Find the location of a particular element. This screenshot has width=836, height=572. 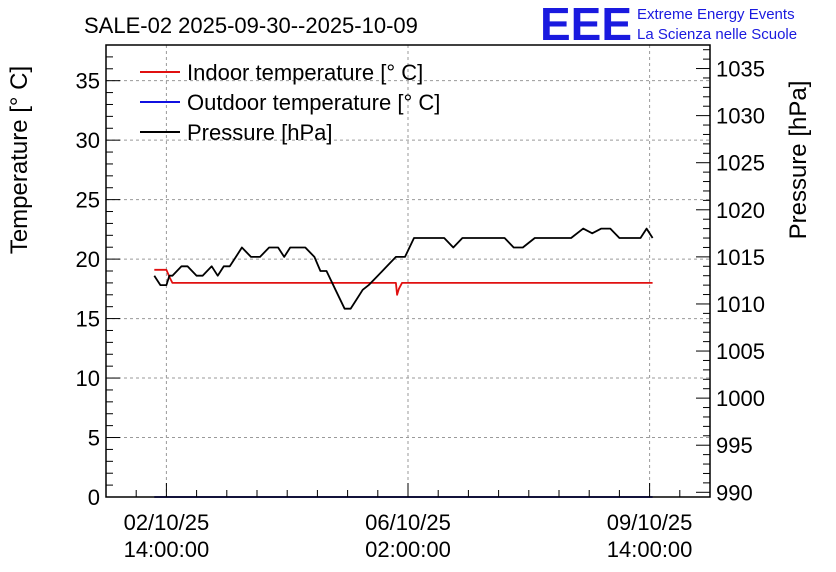

right-tick-label: 990 is located at coordinates (734, 492).